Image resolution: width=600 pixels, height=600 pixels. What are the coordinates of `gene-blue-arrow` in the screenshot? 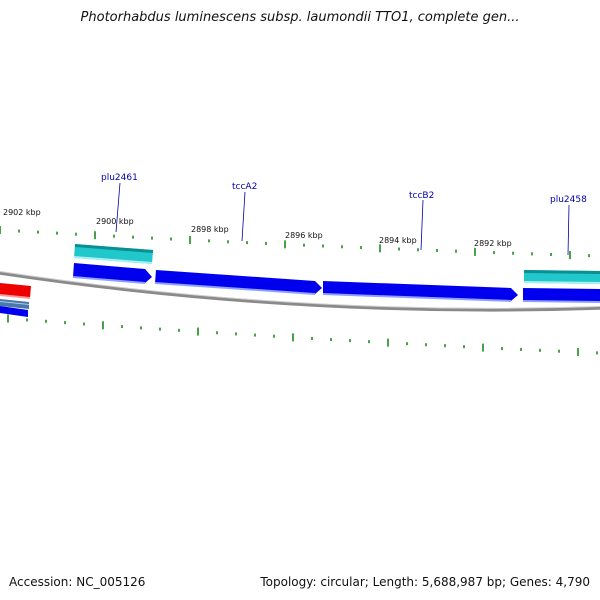 It's located at (112, 273).